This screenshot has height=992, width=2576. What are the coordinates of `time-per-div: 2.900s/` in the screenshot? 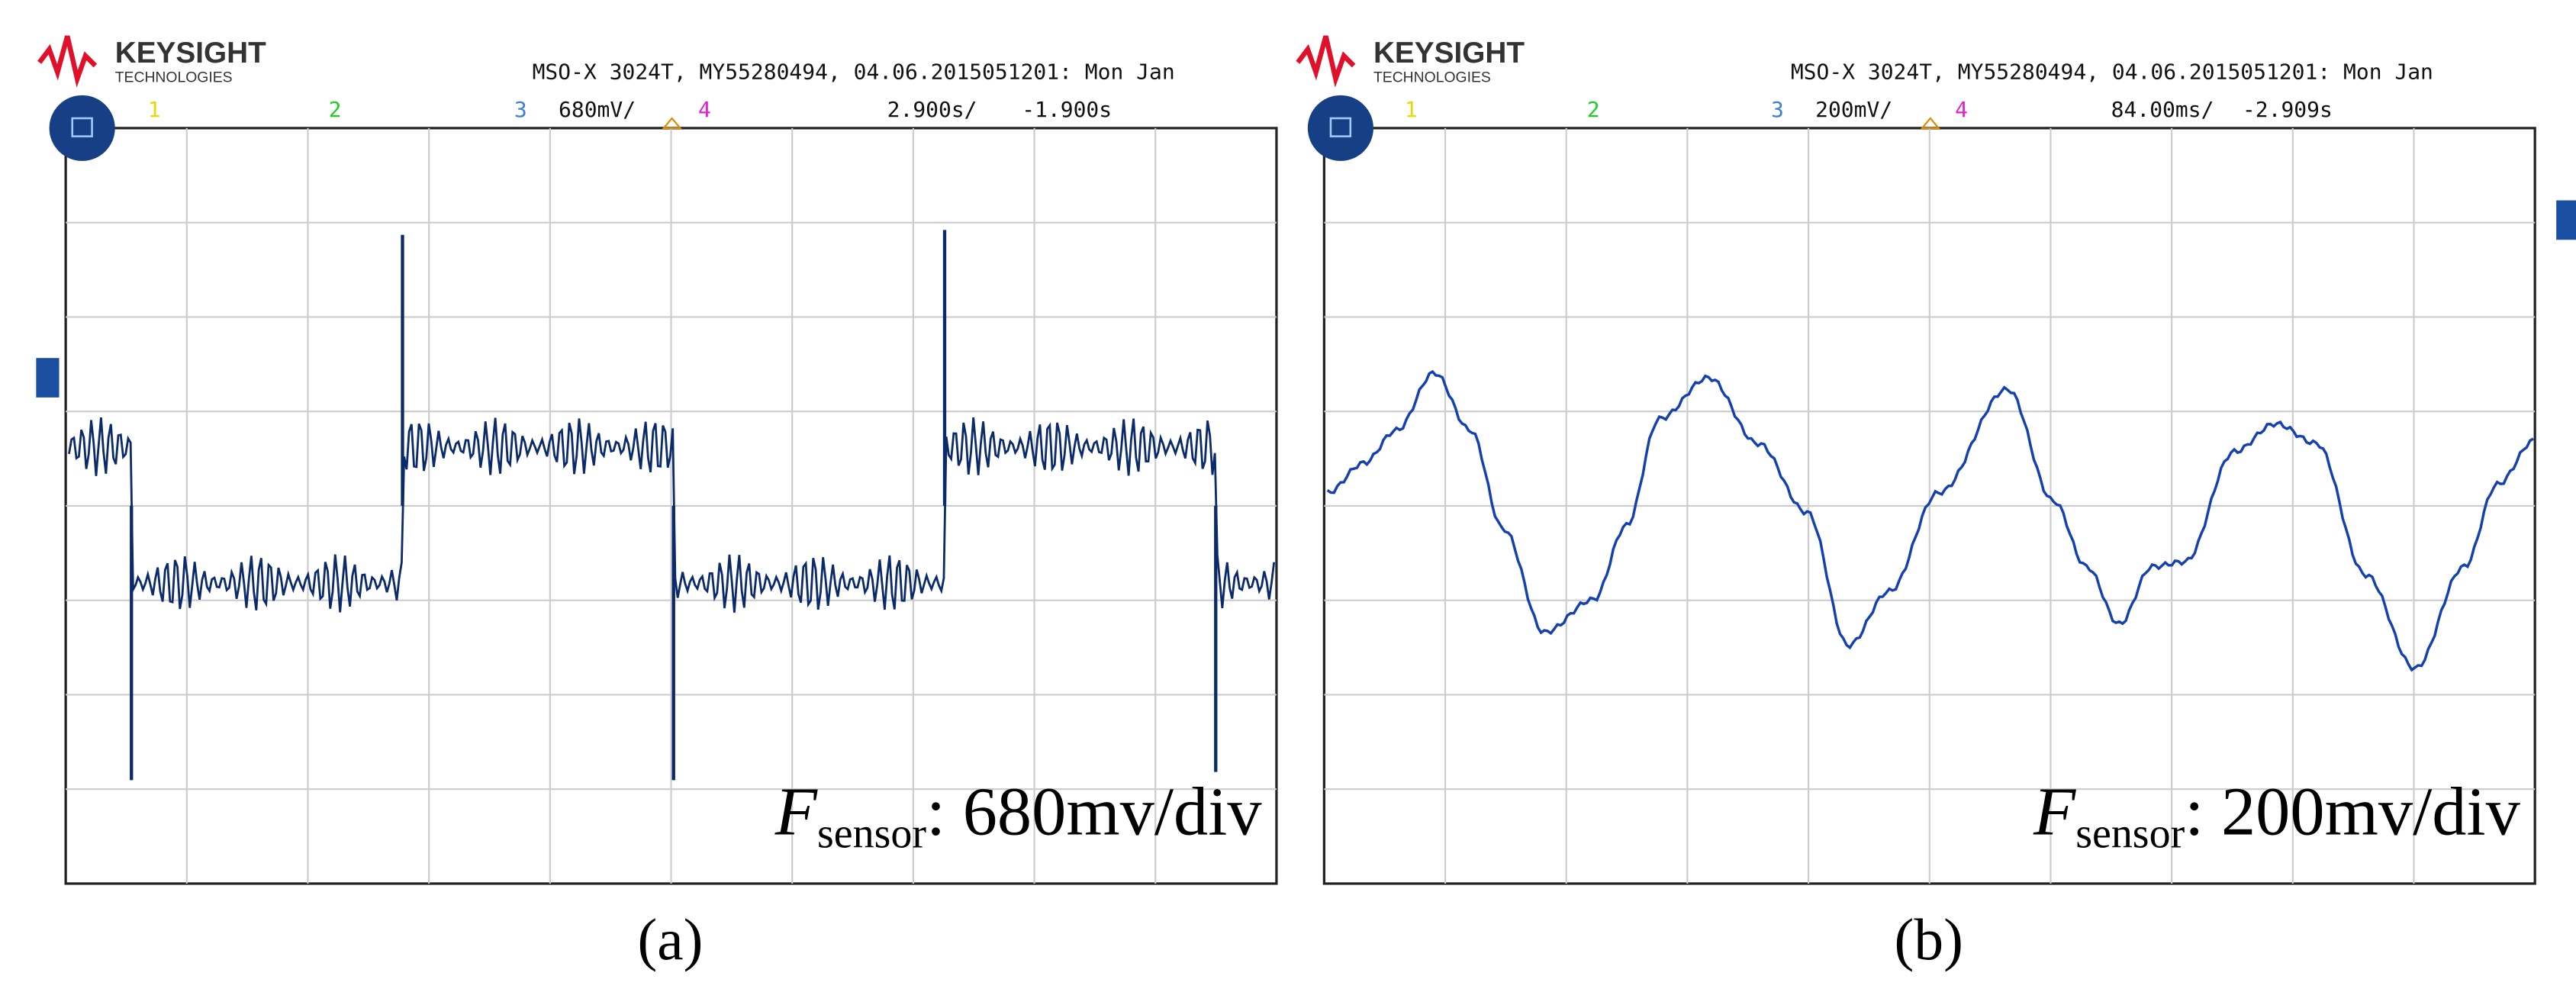 It's located at (932, 109).